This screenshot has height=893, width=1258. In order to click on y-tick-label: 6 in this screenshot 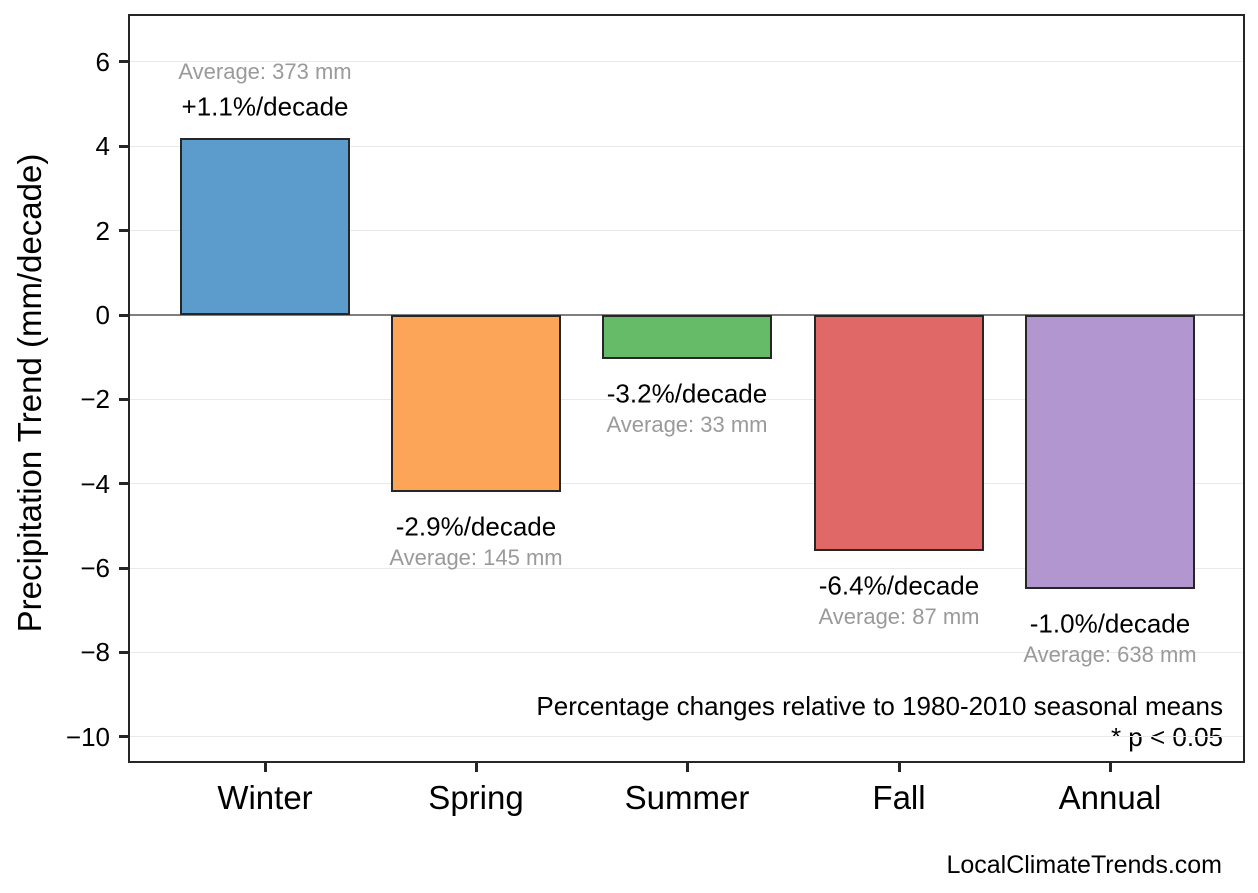, I will do `click(102, 61)`.